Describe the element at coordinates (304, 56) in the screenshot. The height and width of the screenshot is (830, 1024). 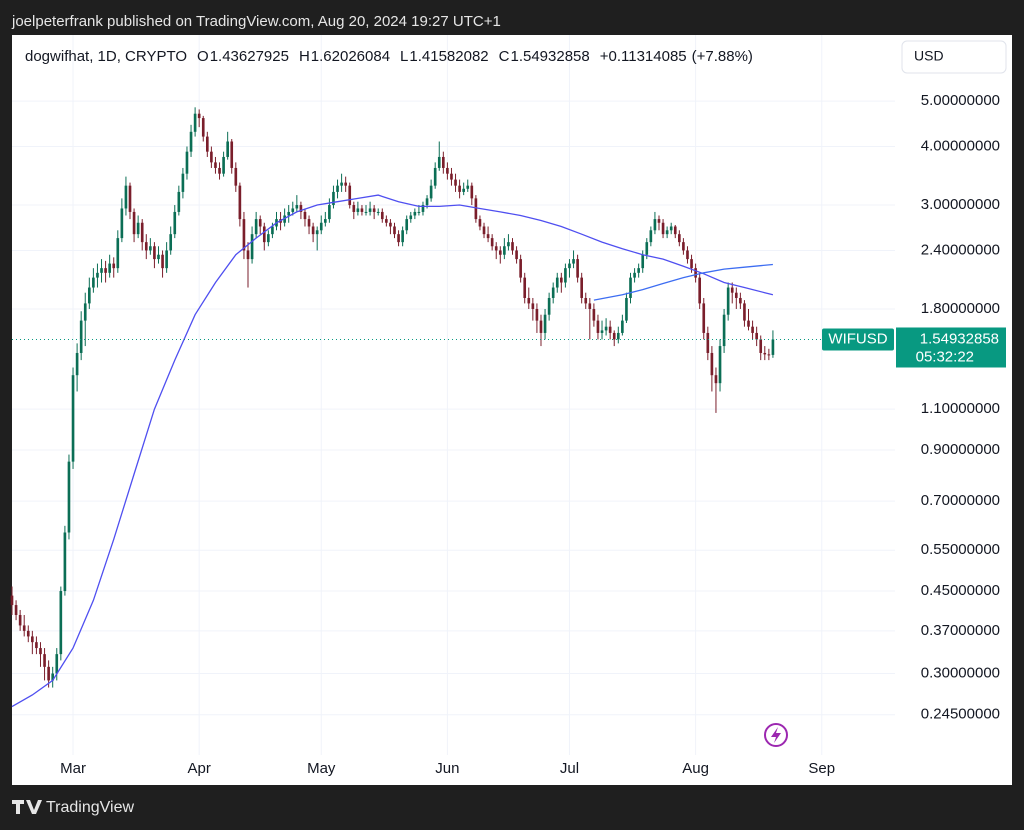
I see `ohlc-label: H` at that location.